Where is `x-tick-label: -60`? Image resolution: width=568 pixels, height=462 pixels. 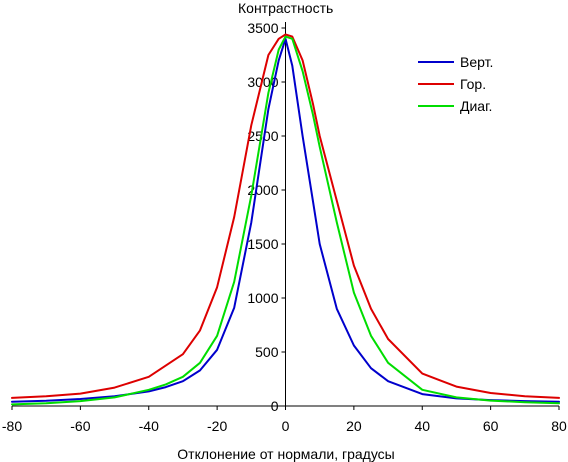 x-tick-label: -60 is located at coordinates (80, 426).